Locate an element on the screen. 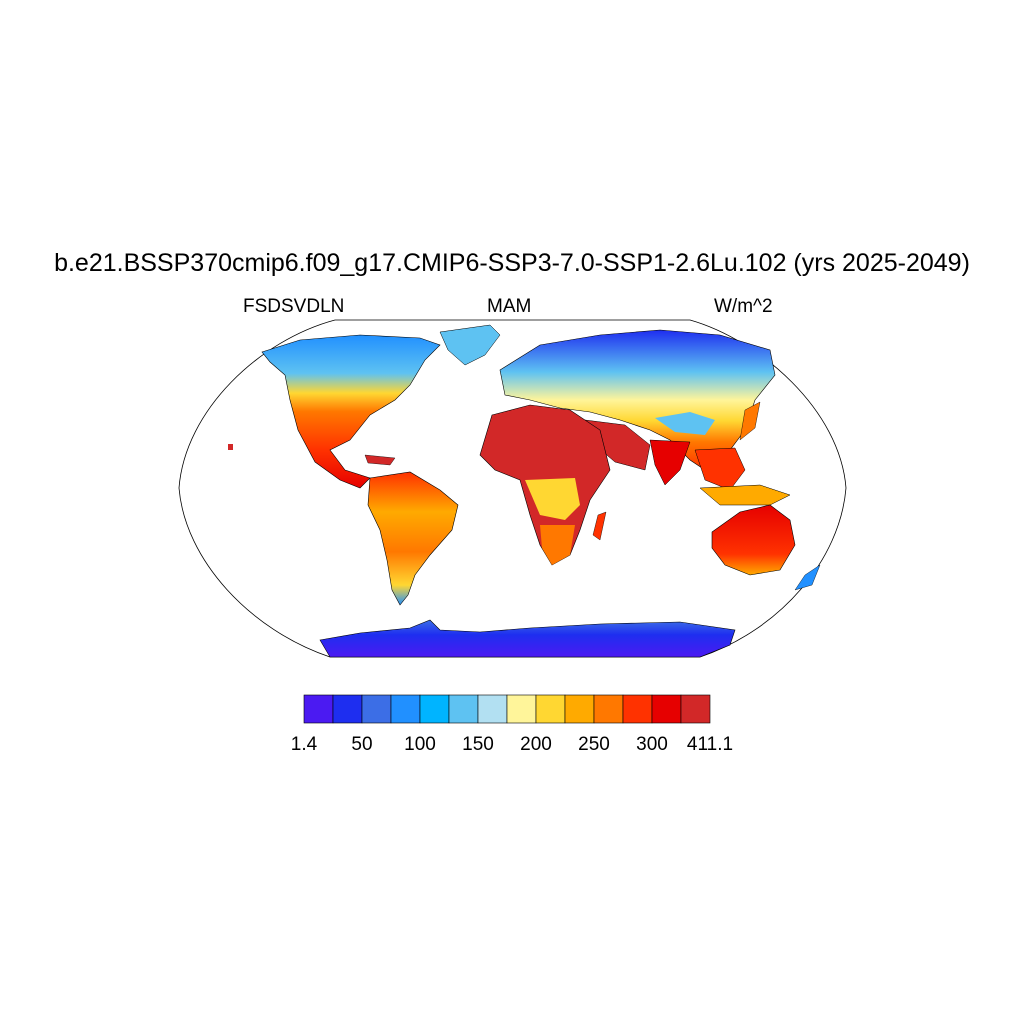 This screenshot has width=1024, height=1024. africa-tropics is located at coordinates (552, 499).